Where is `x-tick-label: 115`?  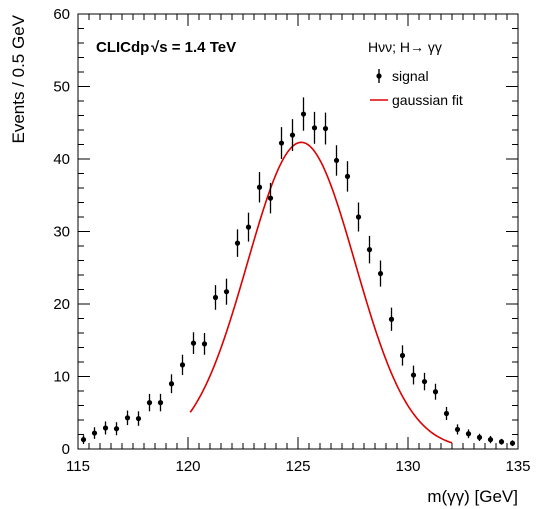 x-tick-label: 115 is located at coordinates (78, 466).